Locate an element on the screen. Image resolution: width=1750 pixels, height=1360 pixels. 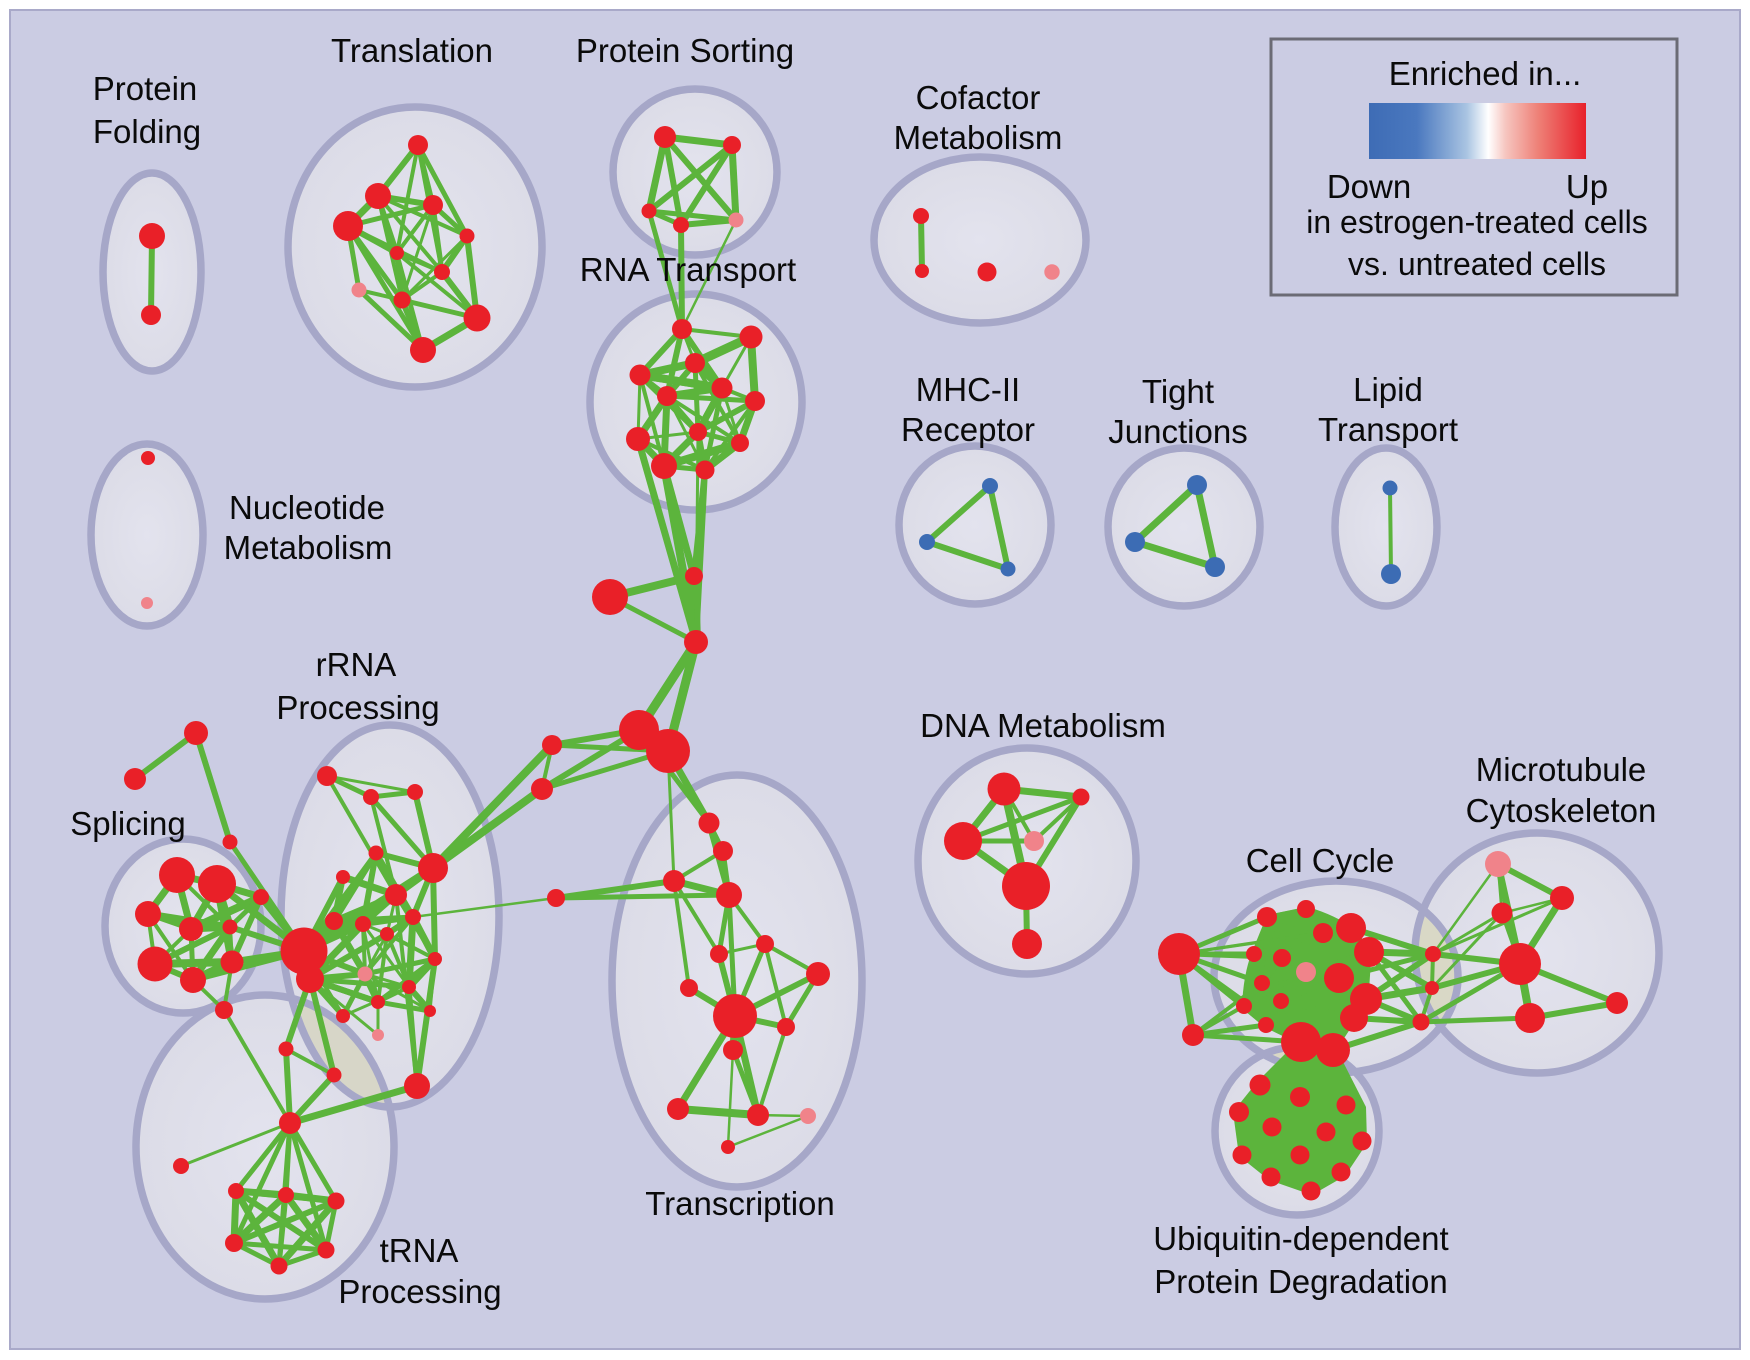
svg-text: Cytoskeleton is located at coordinates (1561, 810).